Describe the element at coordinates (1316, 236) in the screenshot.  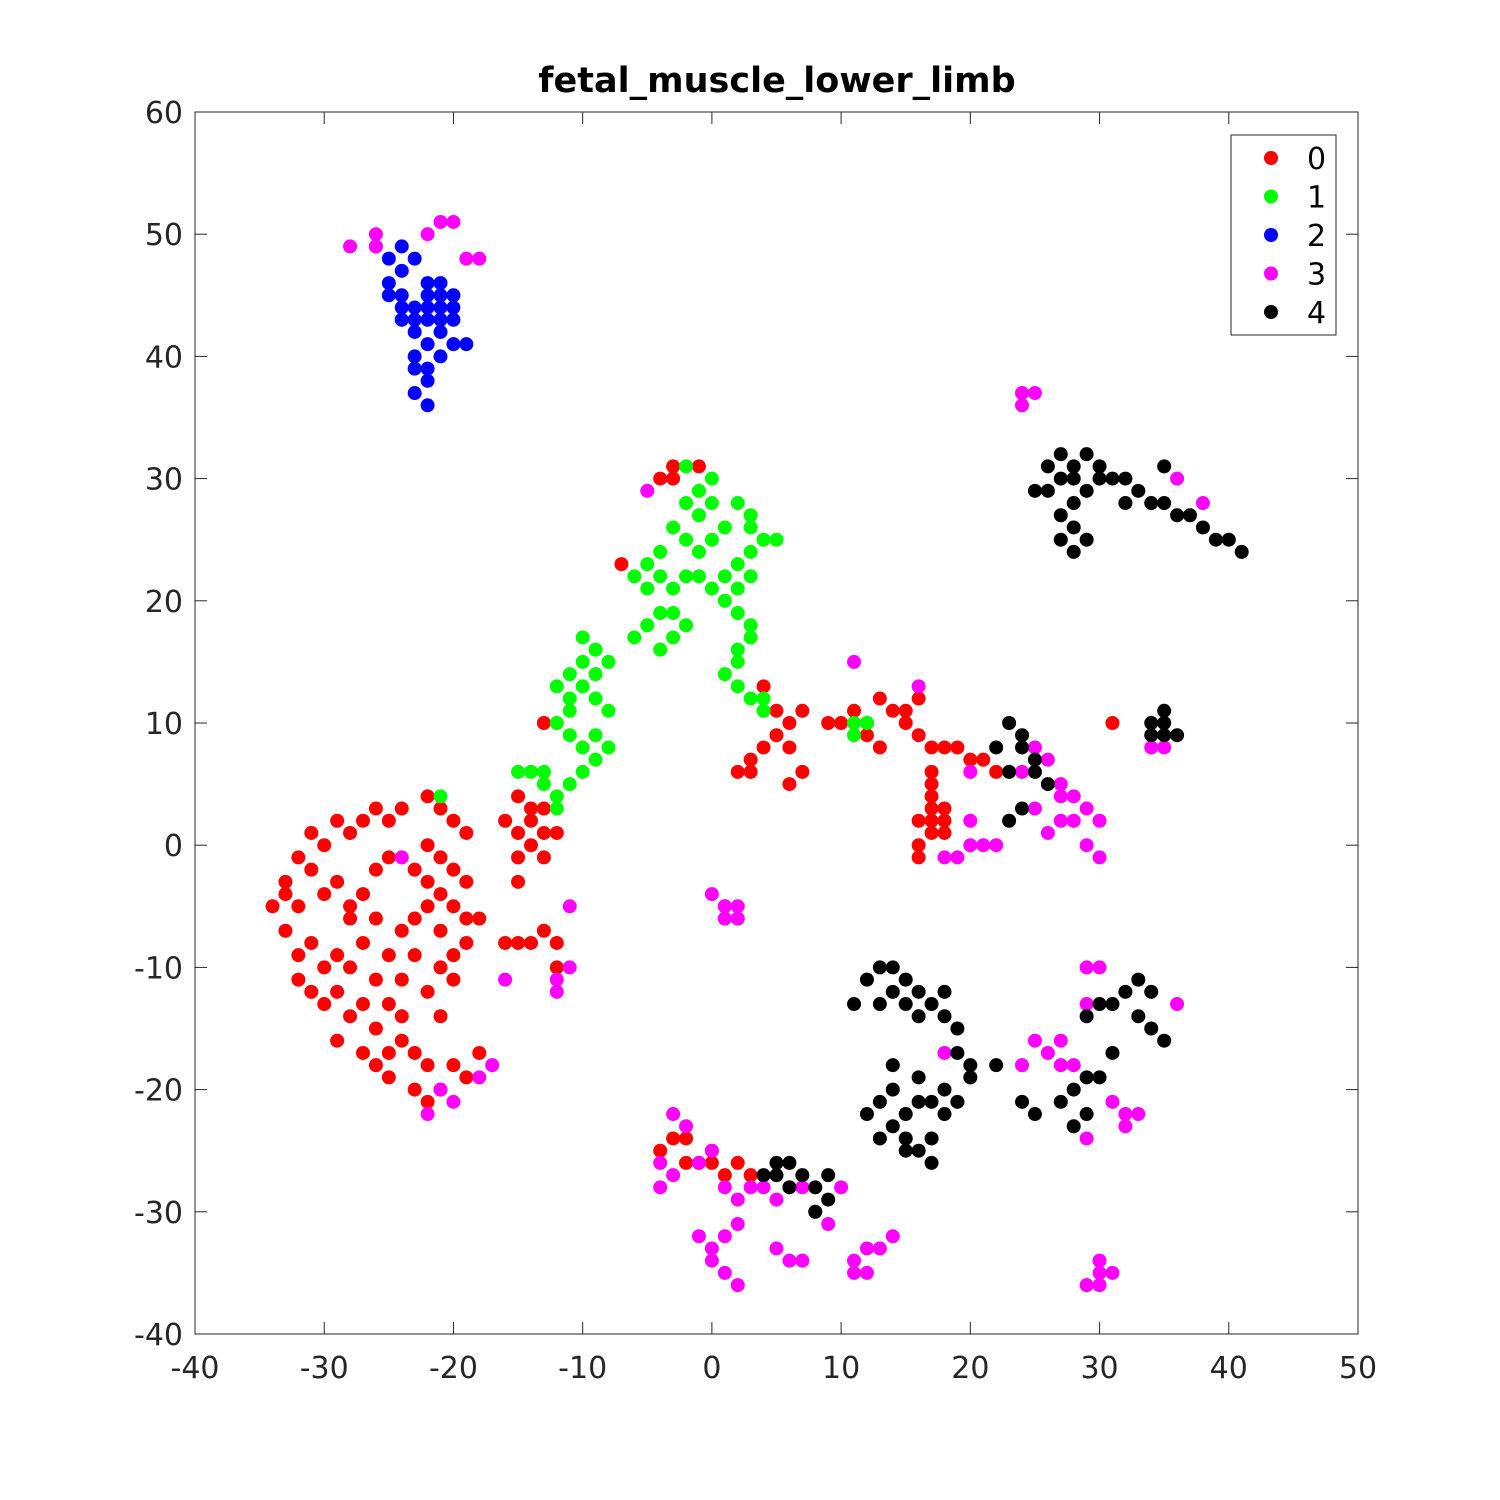
I see `legend-entry-label: 2` at that location.